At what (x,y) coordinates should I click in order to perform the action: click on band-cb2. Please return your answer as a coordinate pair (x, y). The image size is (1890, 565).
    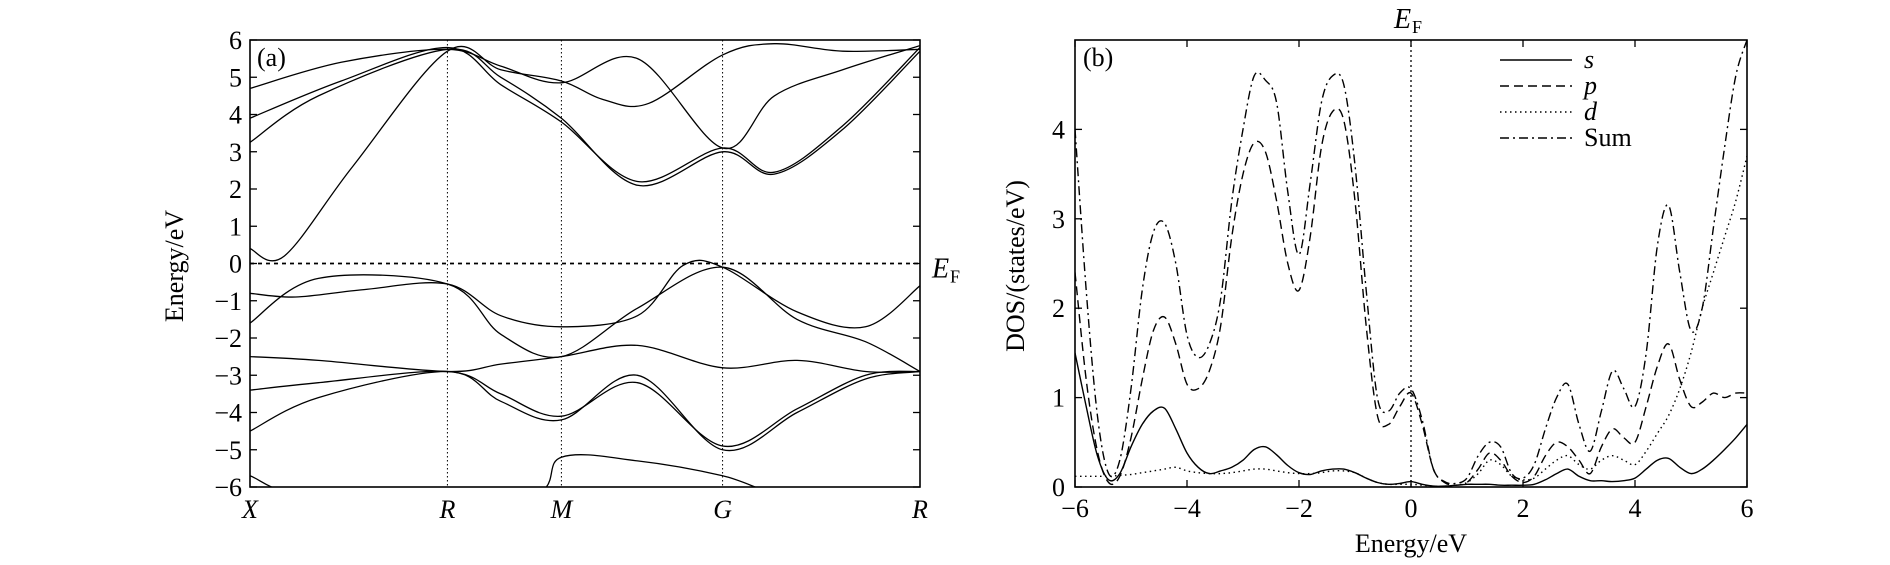
    Looking at the image, I should click on (585, 117).